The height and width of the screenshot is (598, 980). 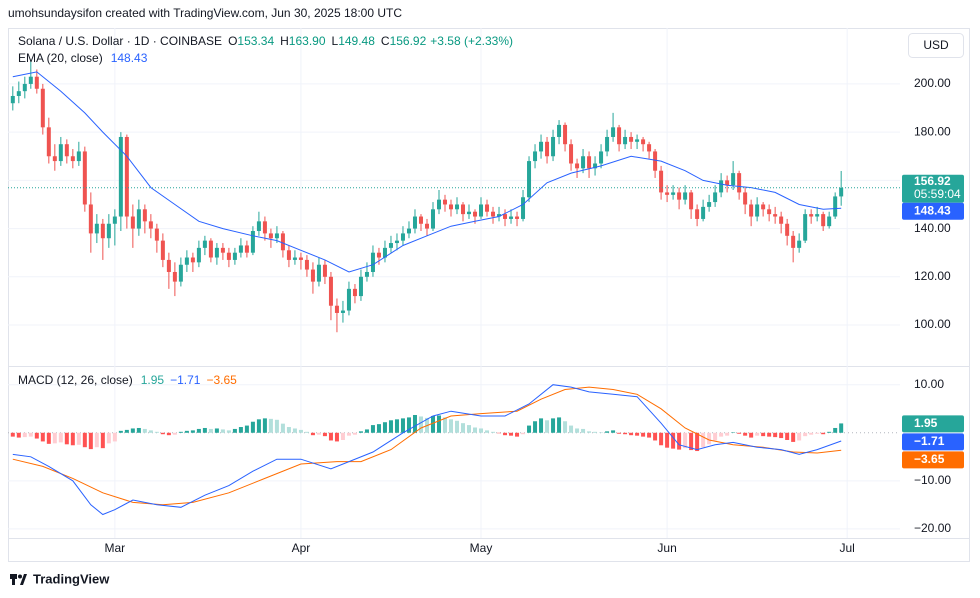 What do you see at coordinates (932, 210) in the screenshot?
I see `ema-price-label: 148.43` at bounding box center [932, 210].